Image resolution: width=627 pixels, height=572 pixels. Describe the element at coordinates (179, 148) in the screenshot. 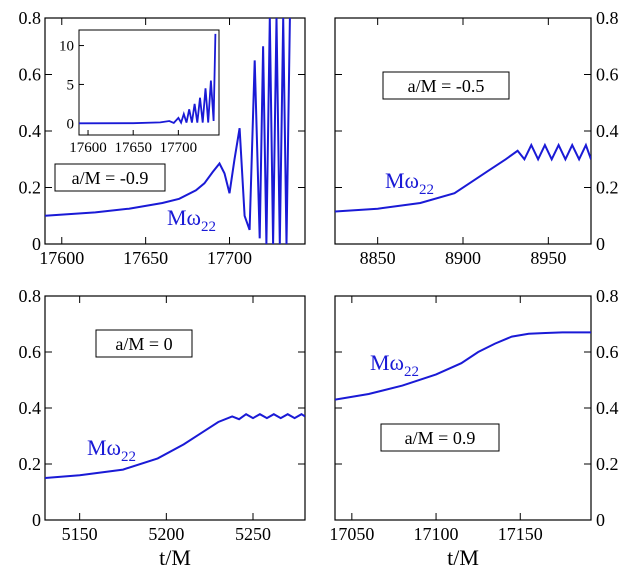

I see `inset-x-tick-label: 17700` at that location.